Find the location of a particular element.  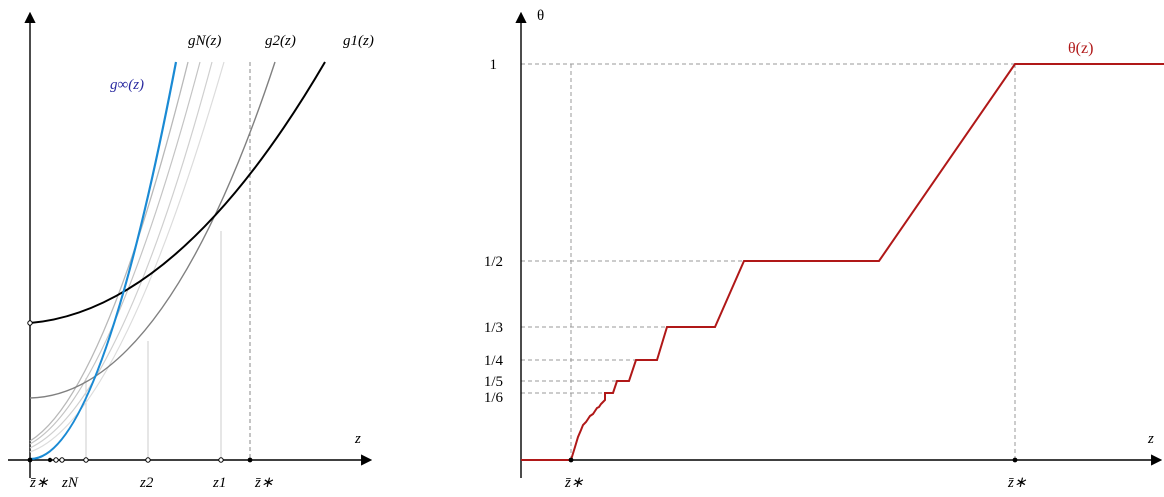

tick-theta-fifth: 1/5 is located at coordinates (493, 382).